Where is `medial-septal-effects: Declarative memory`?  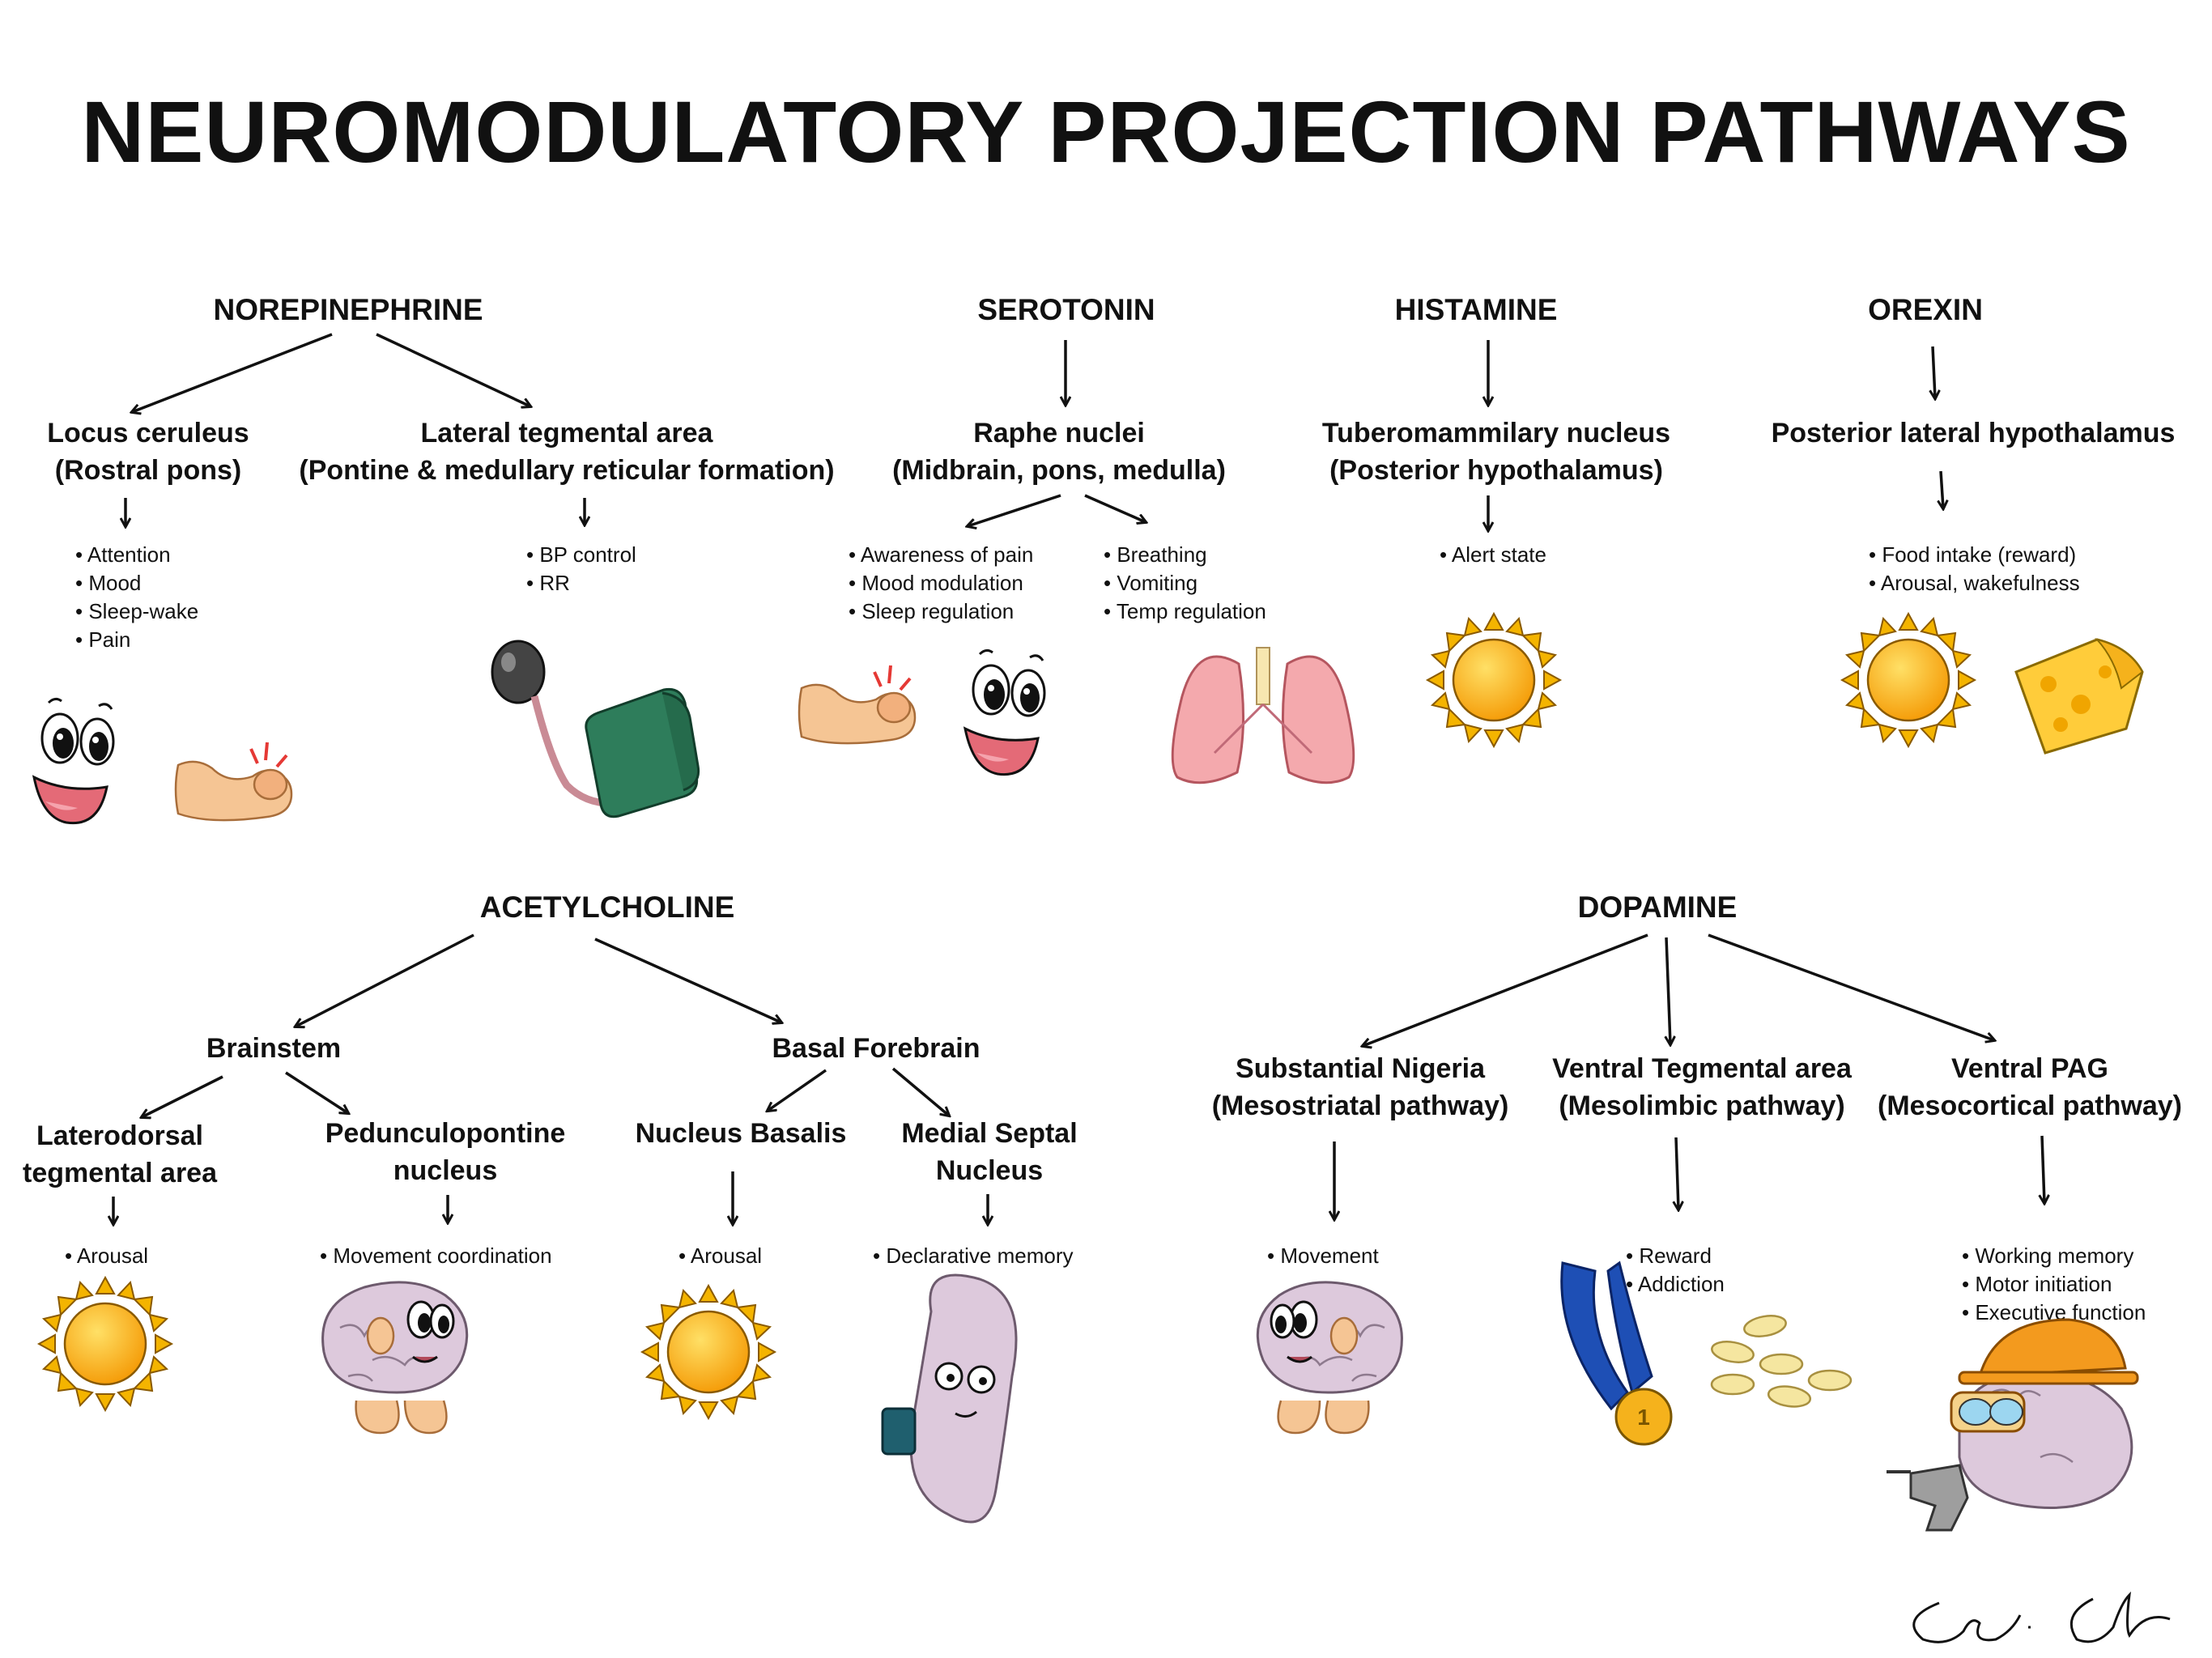
medial-septal-effects: Declarative memory is located at coordinates (973, 1256).